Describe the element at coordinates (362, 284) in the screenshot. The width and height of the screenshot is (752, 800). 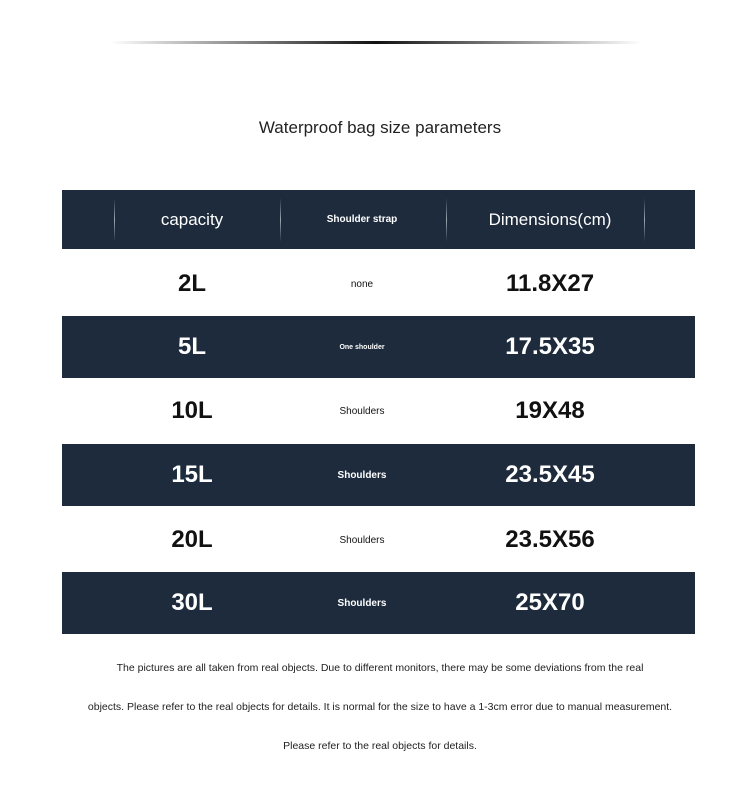
I see `strap-cell: none` at that location.